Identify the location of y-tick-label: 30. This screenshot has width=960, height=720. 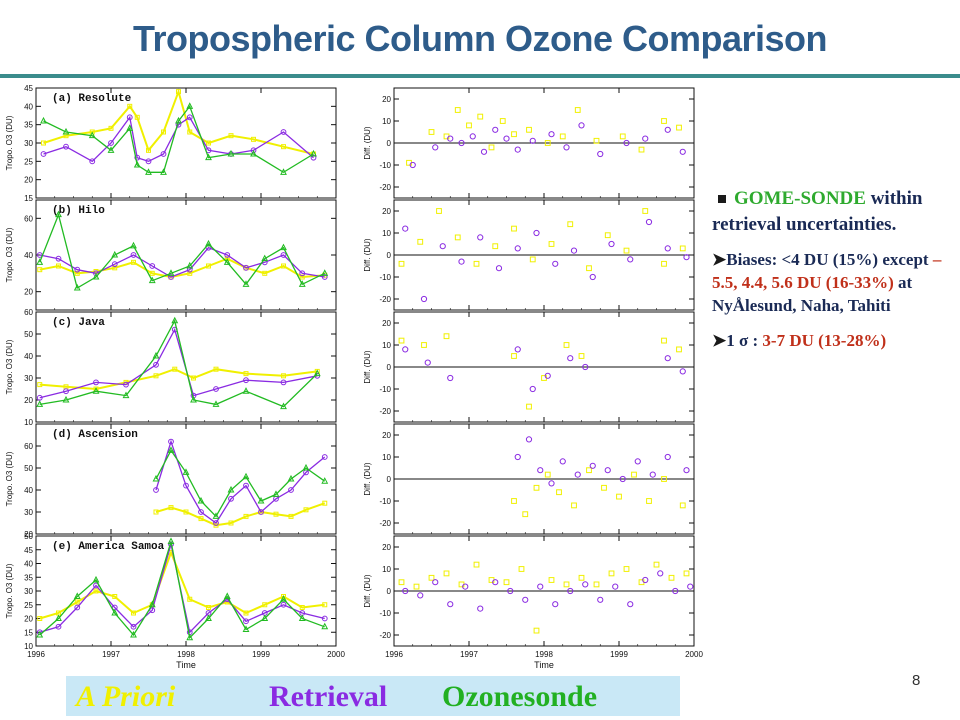
(28, 378).